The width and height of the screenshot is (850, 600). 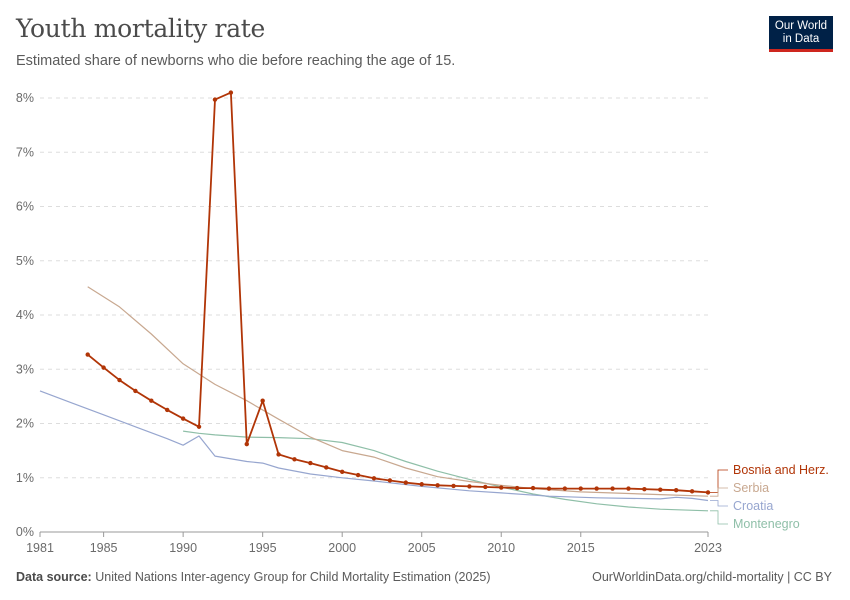 What do you see at coordinates (25, 98) in the screenshot?
I see `y-tick-label: 8%` at bounding box center [25, 98].